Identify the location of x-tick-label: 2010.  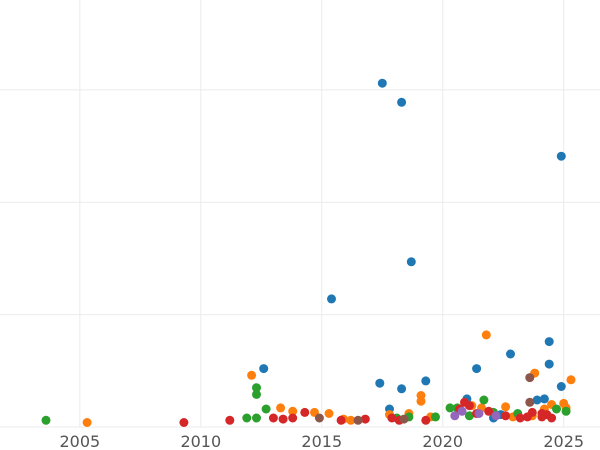
(200, 441).